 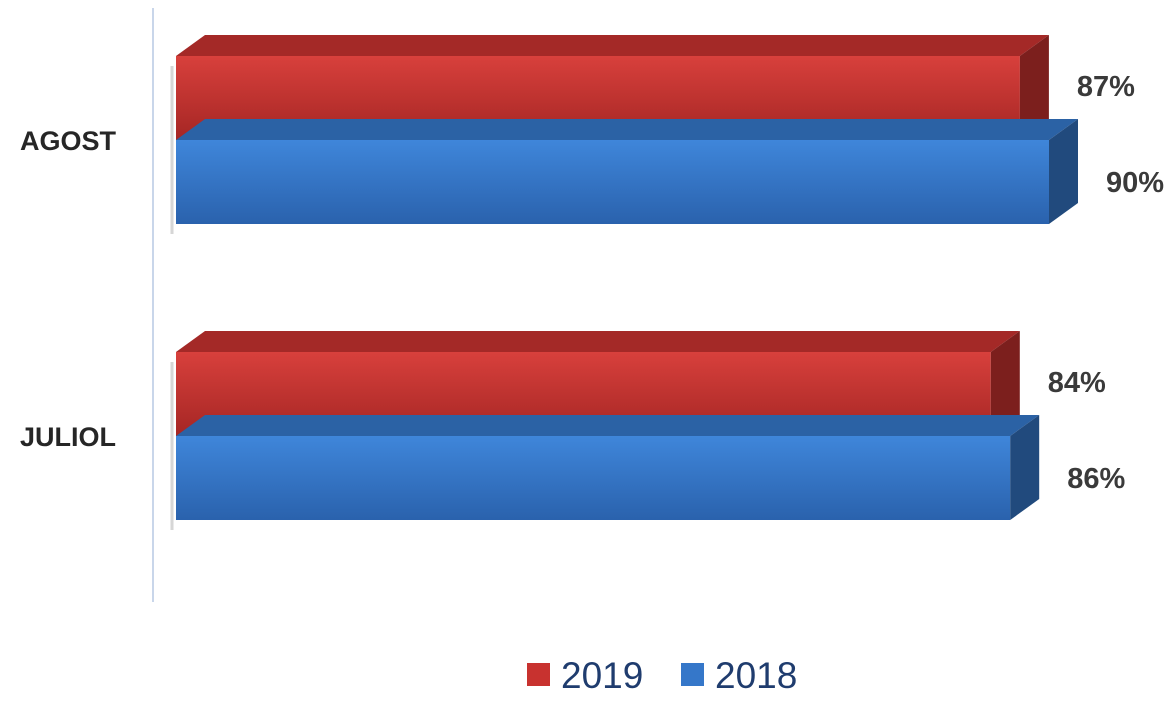 What do you see at coordinates (1077, 383) in the screenshot?
I see `data-label-juliol-2019: 84%` at bounding box center [1077, 383].